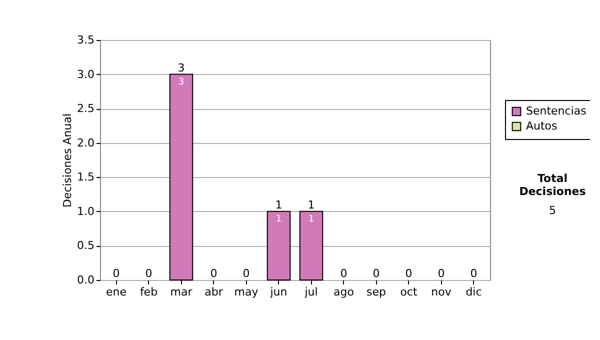 The height and width of the screenshot is (340, 600). Describe the element at coordinates (376, 292) in the screenshot. I see `x-tick-label: sep` at that location.